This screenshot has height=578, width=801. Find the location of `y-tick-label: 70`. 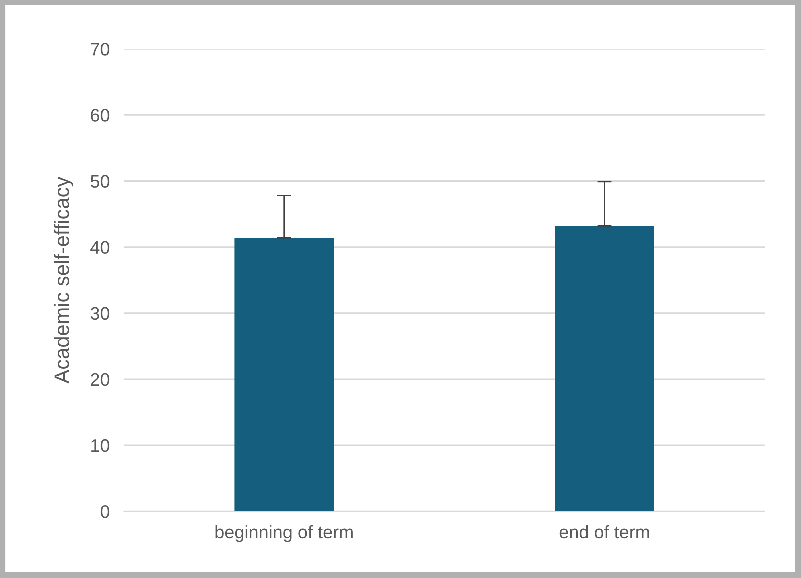

y-tick-label: 70 is located at coordinates (100, 49).